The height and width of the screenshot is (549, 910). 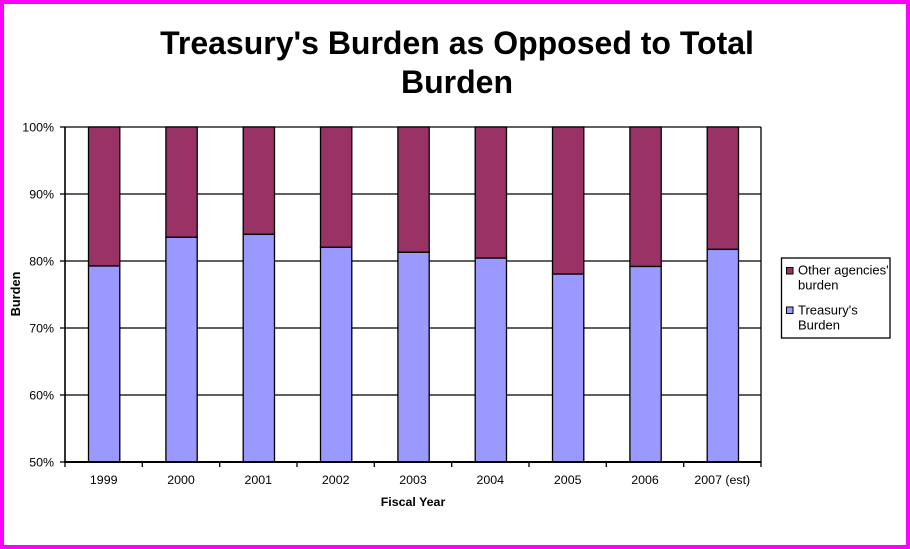 What do you see at coordinates (181, 480) in the screenshot?
I see `svg-text: 2000` at bounding box center [181, 480].